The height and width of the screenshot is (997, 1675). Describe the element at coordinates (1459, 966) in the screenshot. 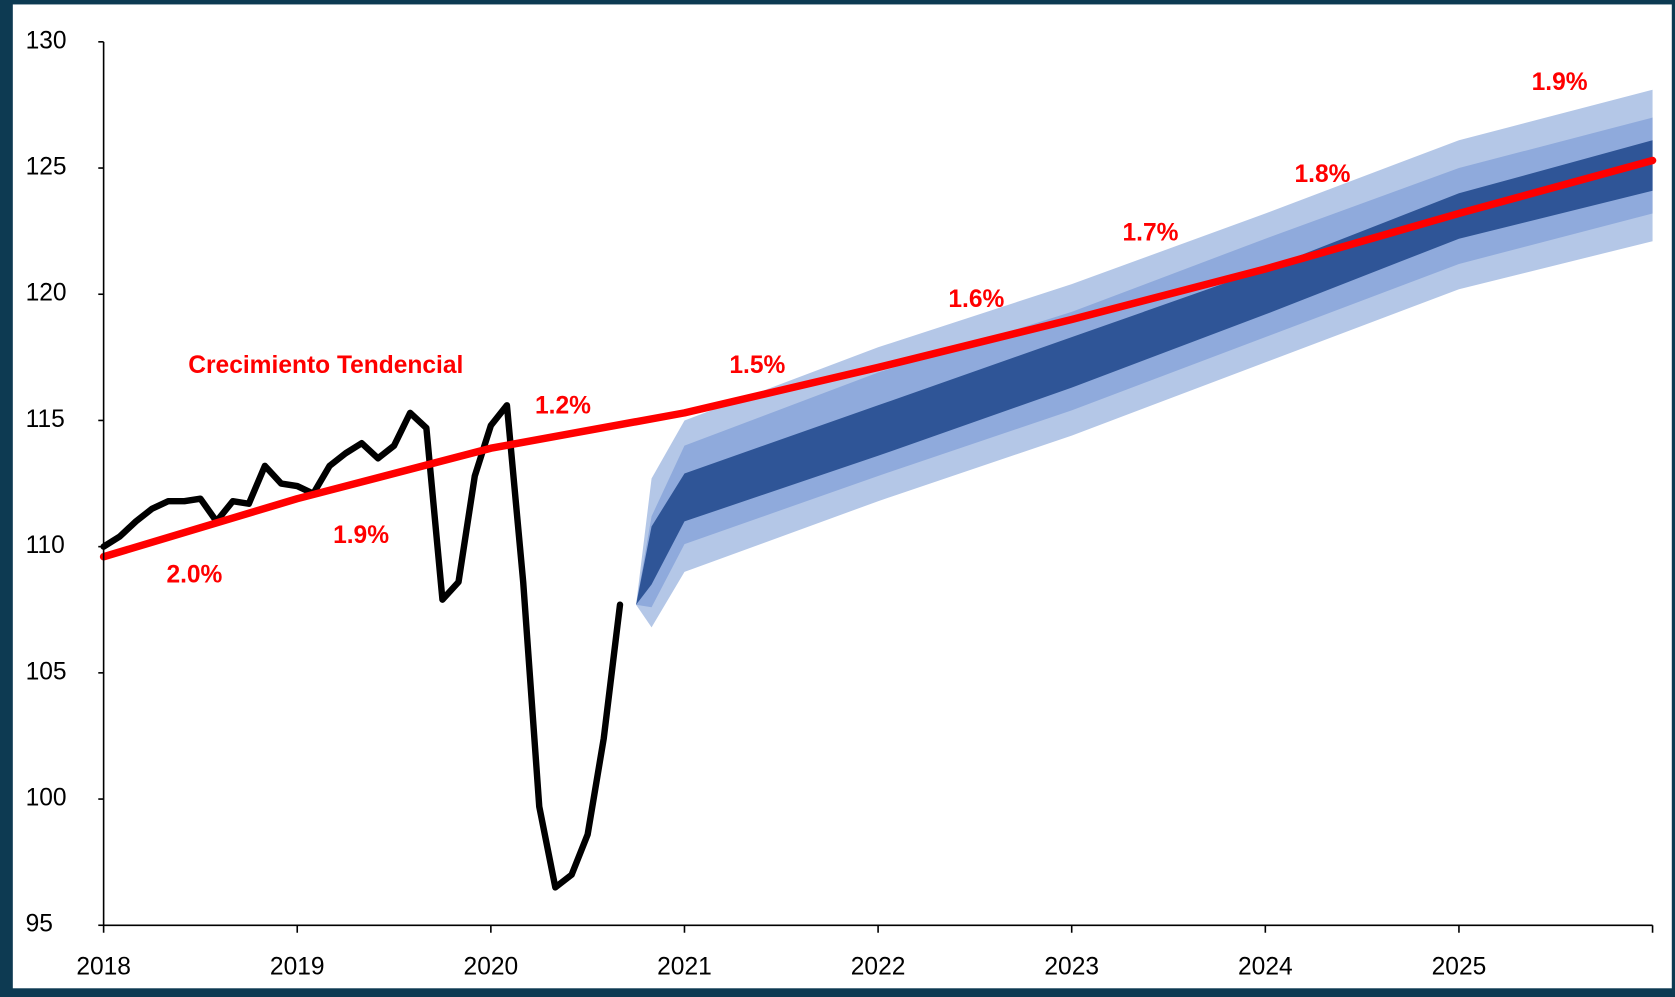

I see `x-tick-label: 2025` at that location.